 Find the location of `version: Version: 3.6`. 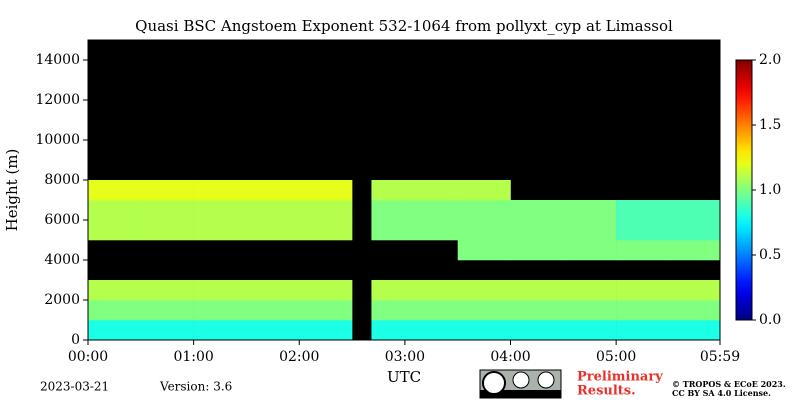

version: Version: 3.6 is located at coordinates (195, 387).